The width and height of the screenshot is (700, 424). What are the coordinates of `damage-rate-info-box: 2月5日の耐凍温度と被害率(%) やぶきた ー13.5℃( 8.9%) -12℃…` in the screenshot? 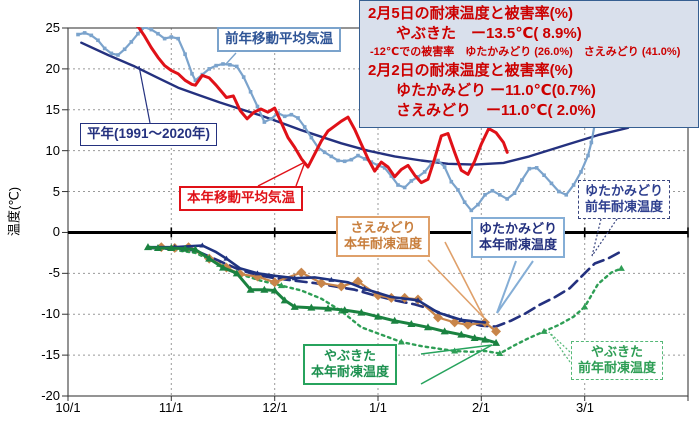 It's located at (529, 64).